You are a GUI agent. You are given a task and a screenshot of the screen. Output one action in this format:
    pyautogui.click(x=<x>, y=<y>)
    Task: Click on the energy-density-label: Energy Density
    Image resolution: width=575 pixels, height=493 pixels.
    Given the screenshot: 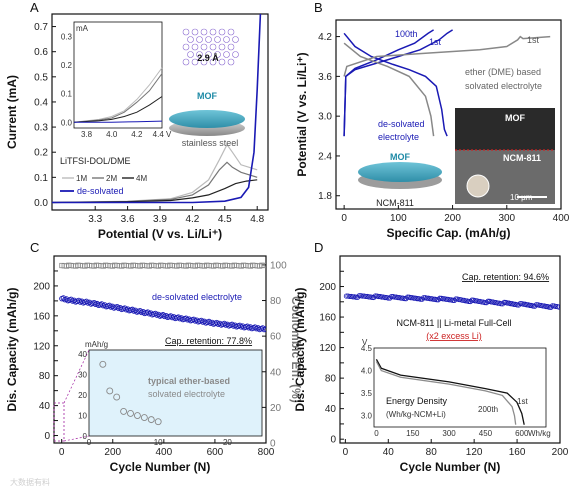 What is the action you would take?
    pyautogui.click(x=417, y=401)
    